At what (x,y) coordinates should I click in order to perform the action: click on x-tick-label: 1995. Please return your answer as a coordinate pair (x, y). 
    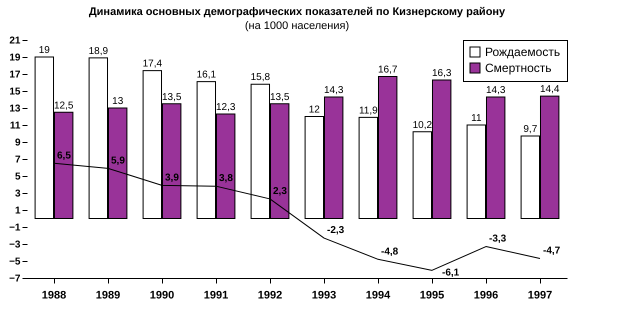
    Looking at the image, I should click on (432, 296).